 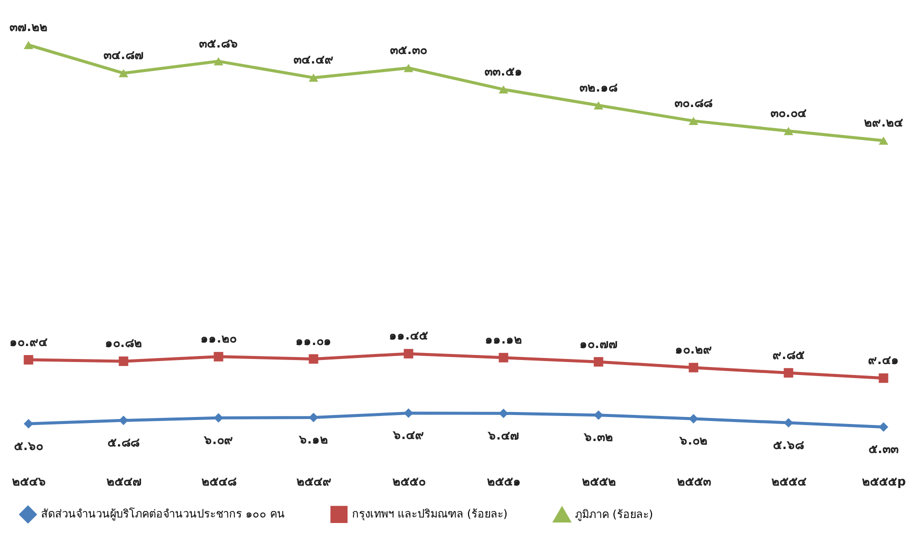 What do you see at coordinates (599, 87) in the screenshot?
I see `data-label: ๓๒.๑๘` at bounding box center [599, 87].